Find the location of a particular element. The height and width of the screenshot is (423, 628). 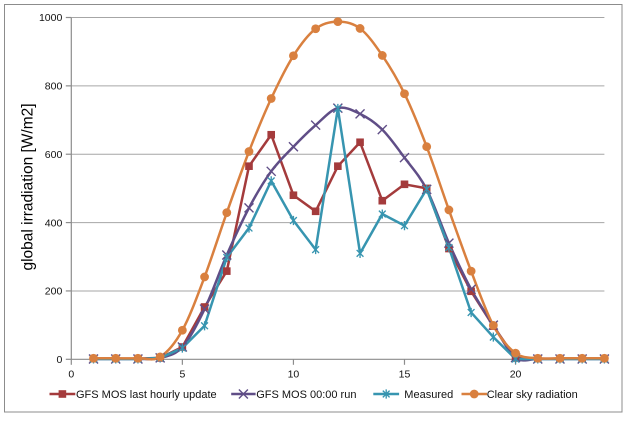

svg-text: 20 is located at coordinates (516, 374).